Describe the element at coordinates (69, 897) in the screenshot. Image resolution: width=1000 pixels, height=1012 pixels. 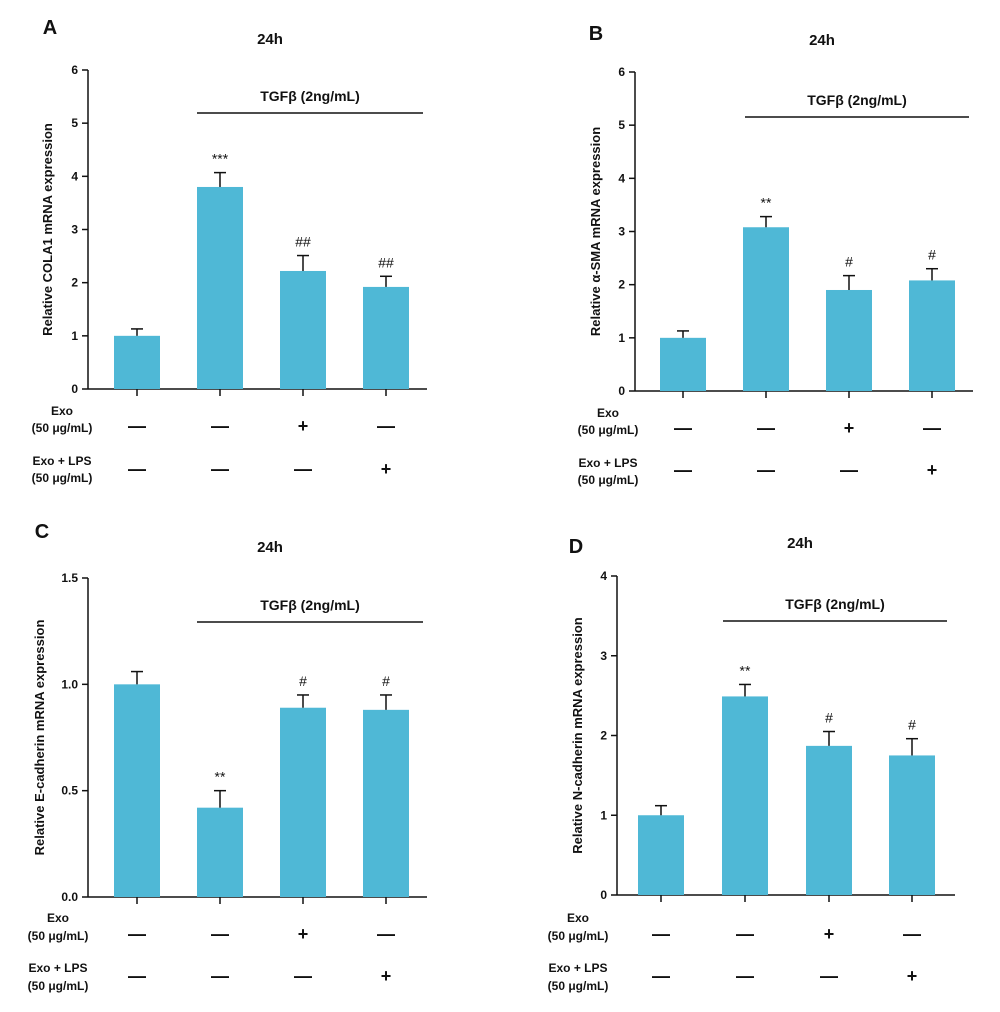
I see `y-tick-label: 0.0` at that location.